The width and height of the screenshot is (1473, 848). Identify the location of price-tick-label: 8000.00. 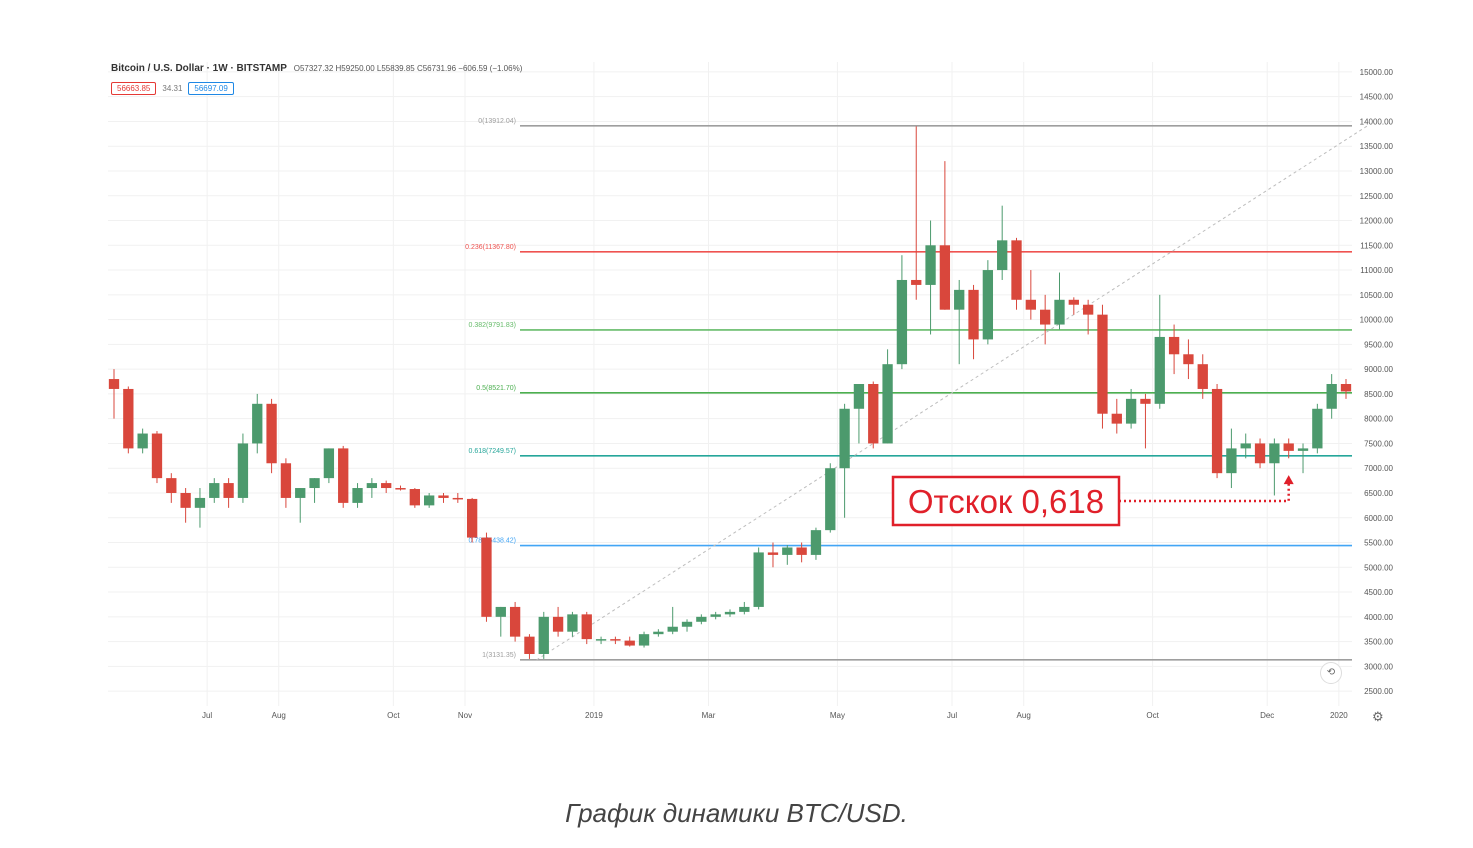
(1378, 419).